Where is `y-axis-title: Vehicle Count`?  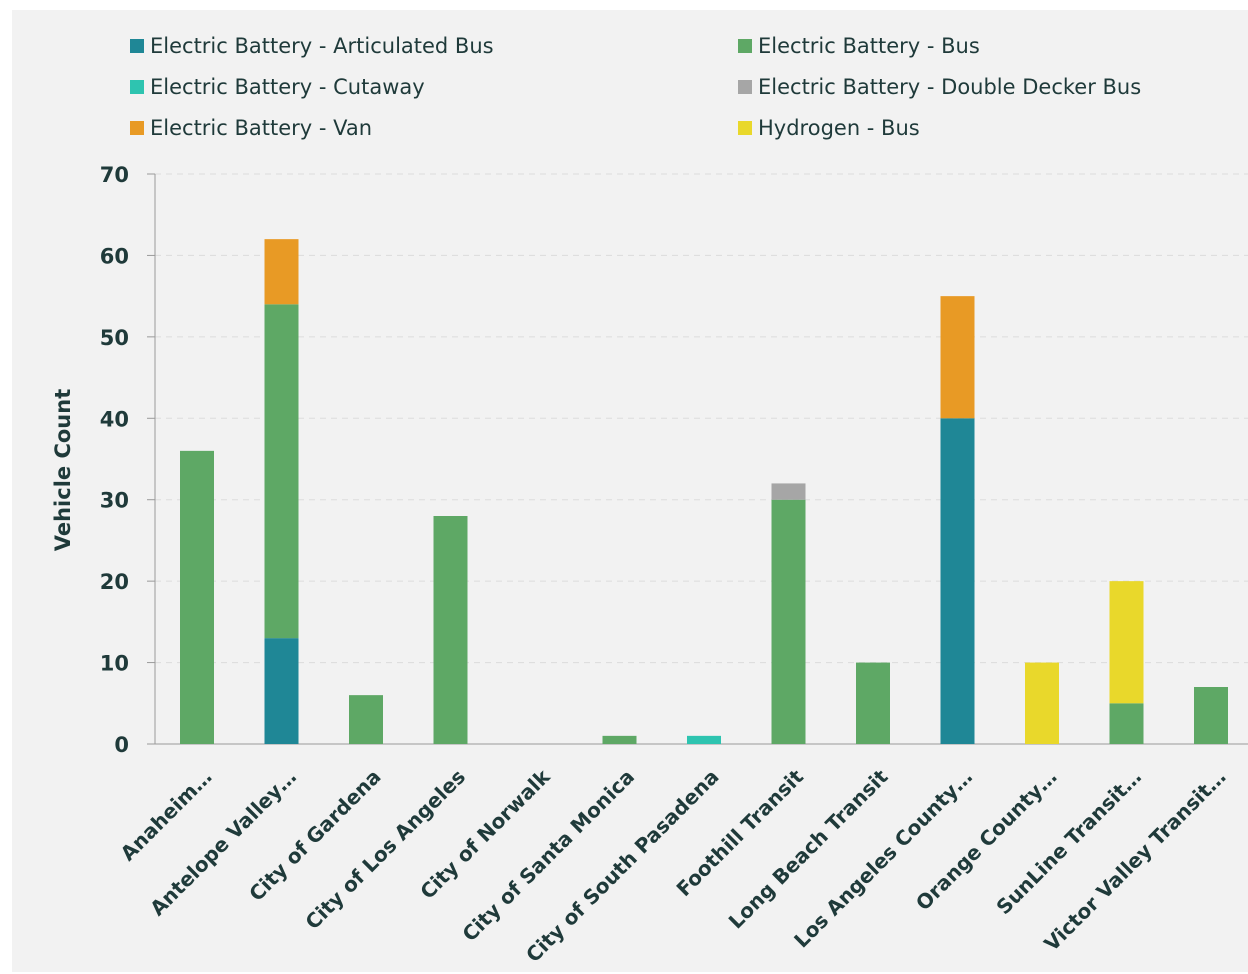 y-axis-title: Vehicle Count is located at coordinates (63, 470).